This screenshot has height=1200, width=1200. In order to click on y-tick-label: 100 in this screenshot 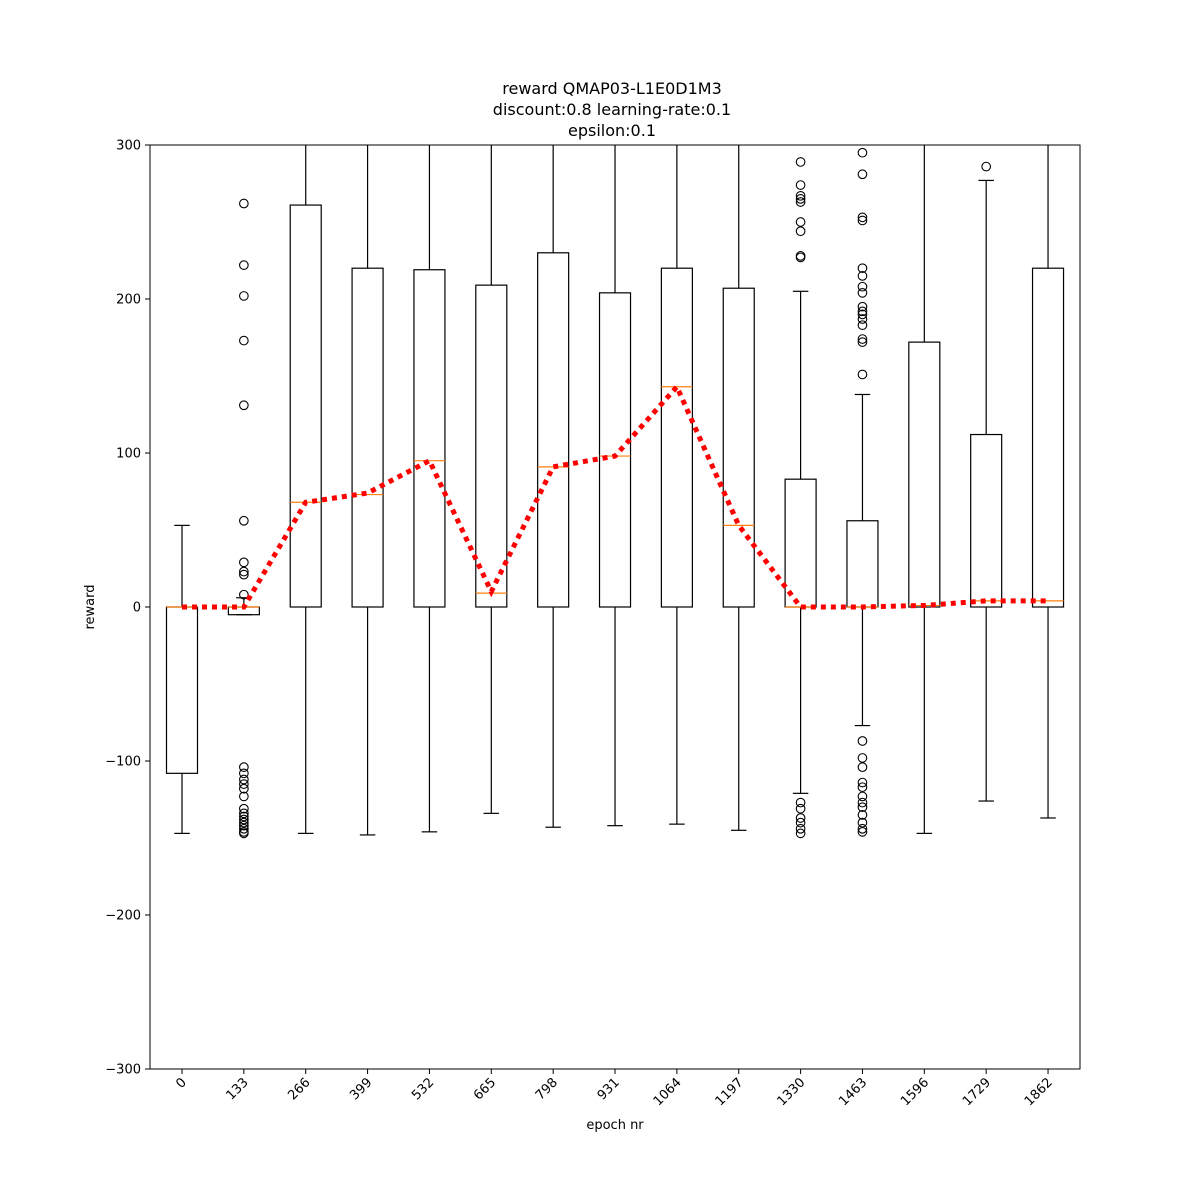, I will do `click(128, 454)`.